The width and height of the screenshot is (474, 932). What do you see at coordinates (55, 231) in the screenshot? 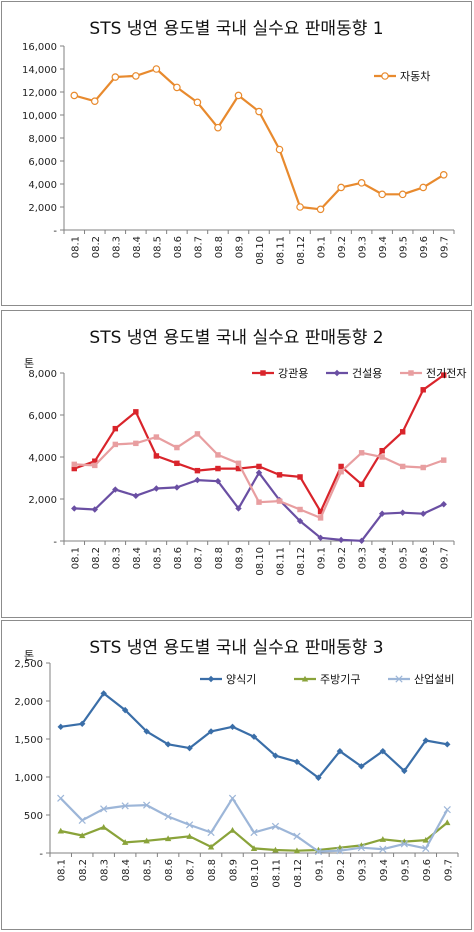
I see `y-tick-label: -` at bounding box center [55, 231].